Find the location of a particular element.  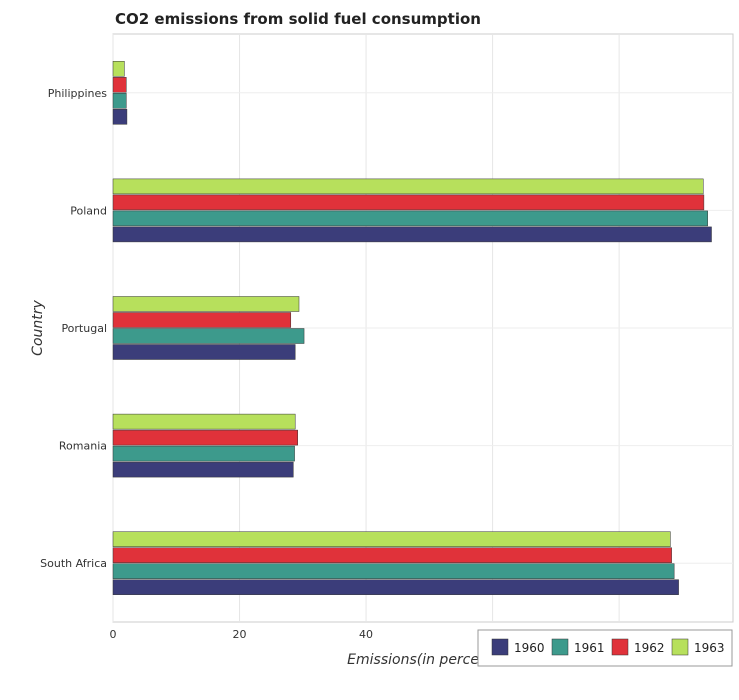

bar-poland-1963 is located at coordinates (408, 186).